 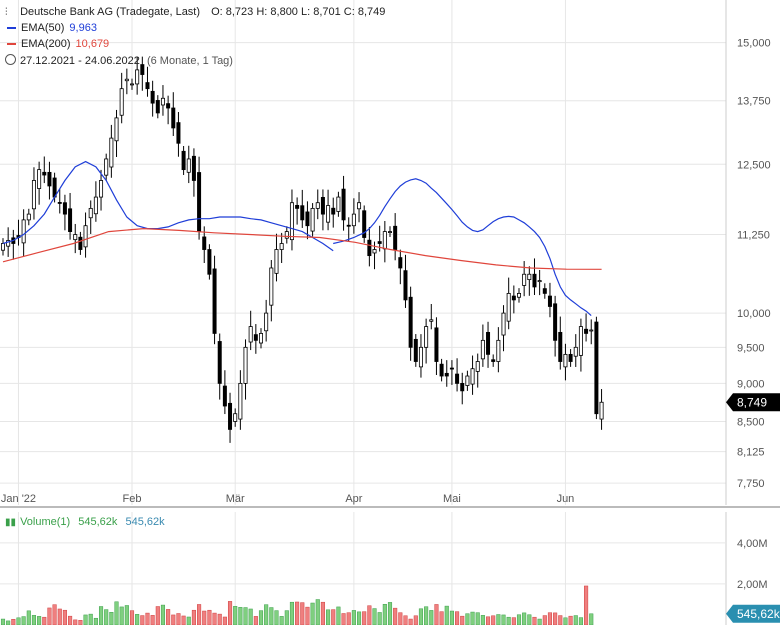 I want to click on ema50-line-head, so click(x=168, y=206).